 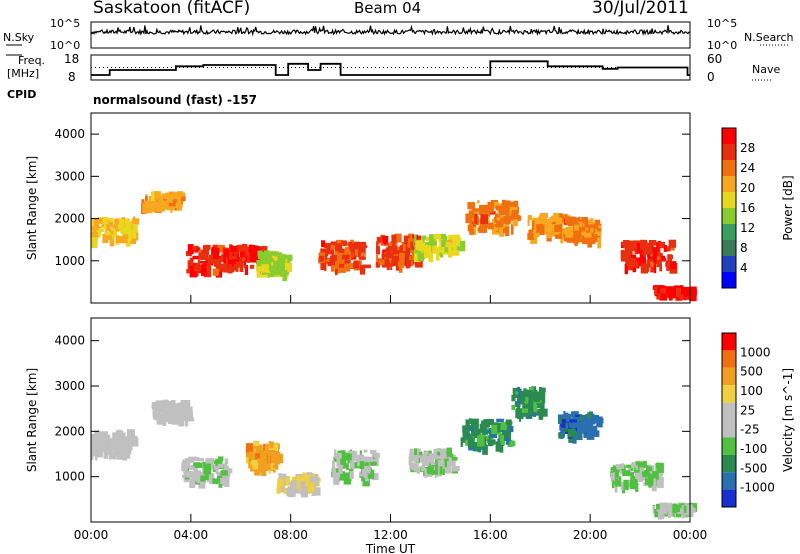 I want to click on freq-tick-bottom: 8, so click(x=72, y=77).